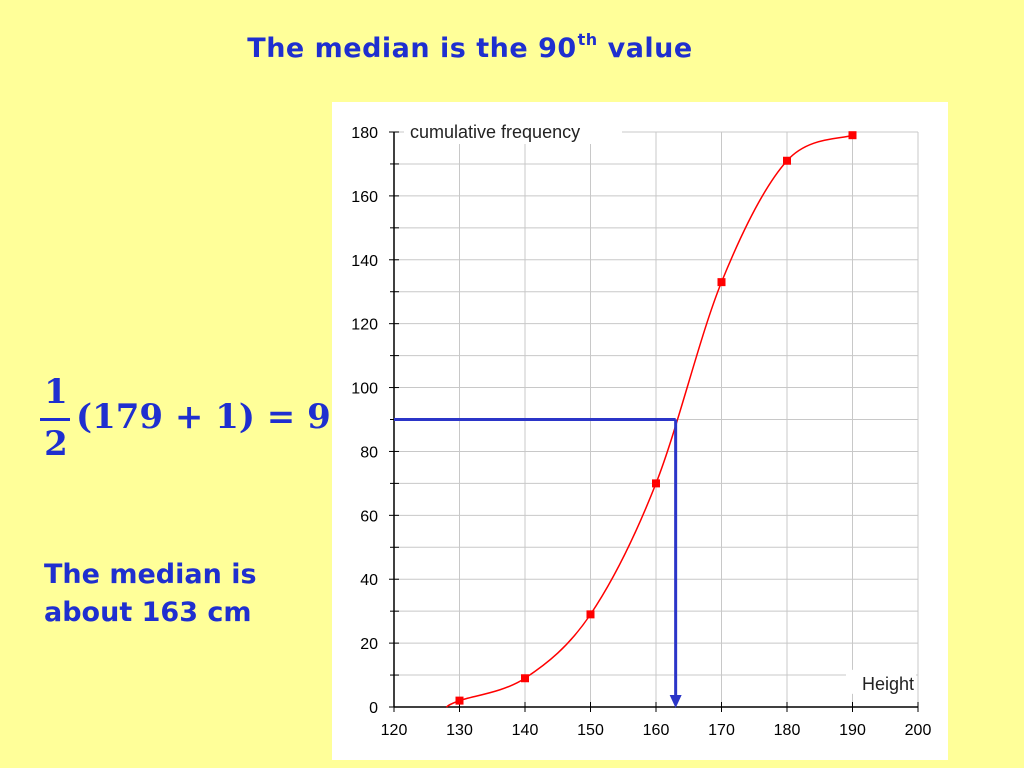  Describe the element at coordinates (650, 48) in the screenshot. I see `title-end: value` at that location.